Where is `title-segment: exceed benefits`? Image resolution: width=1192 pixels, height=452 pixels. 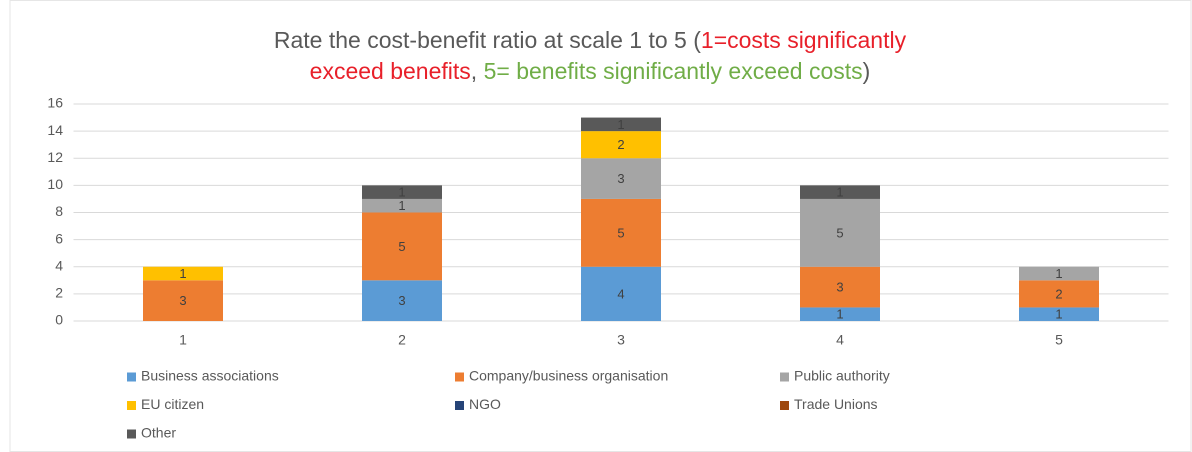
title-segment: exceed benefits is located at coordinates (390, 71).